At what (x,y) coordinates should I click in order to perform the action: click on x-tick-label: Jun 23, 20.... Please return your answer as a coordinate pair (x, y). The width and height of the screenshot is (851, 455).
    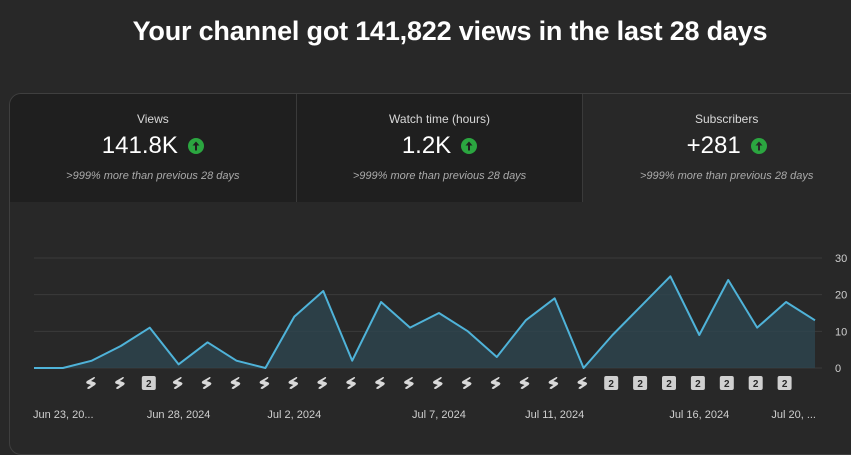
    Looking at the image, I should click on (63, 415).